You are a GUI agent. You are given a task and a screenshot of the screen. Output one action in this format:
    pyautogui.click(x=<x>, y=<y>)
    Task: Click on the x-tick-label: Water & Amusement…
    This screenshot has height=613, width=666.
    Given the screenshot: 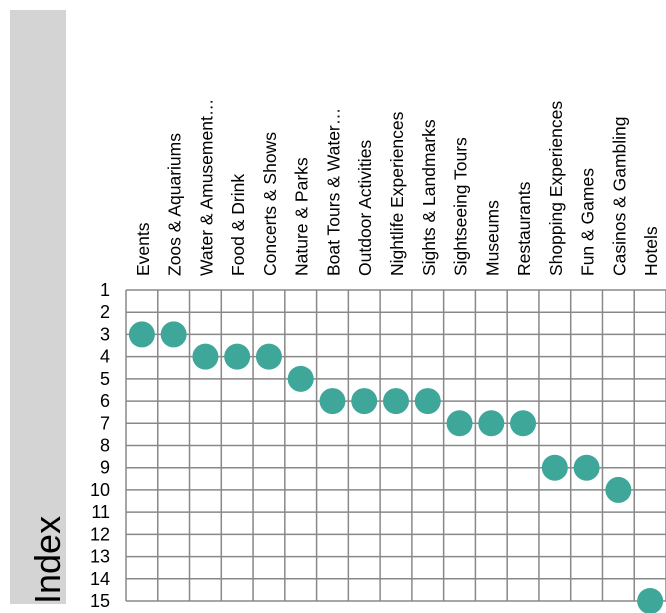 What is the action you would take?
    pyautogui.click(x=206, y=187)
    